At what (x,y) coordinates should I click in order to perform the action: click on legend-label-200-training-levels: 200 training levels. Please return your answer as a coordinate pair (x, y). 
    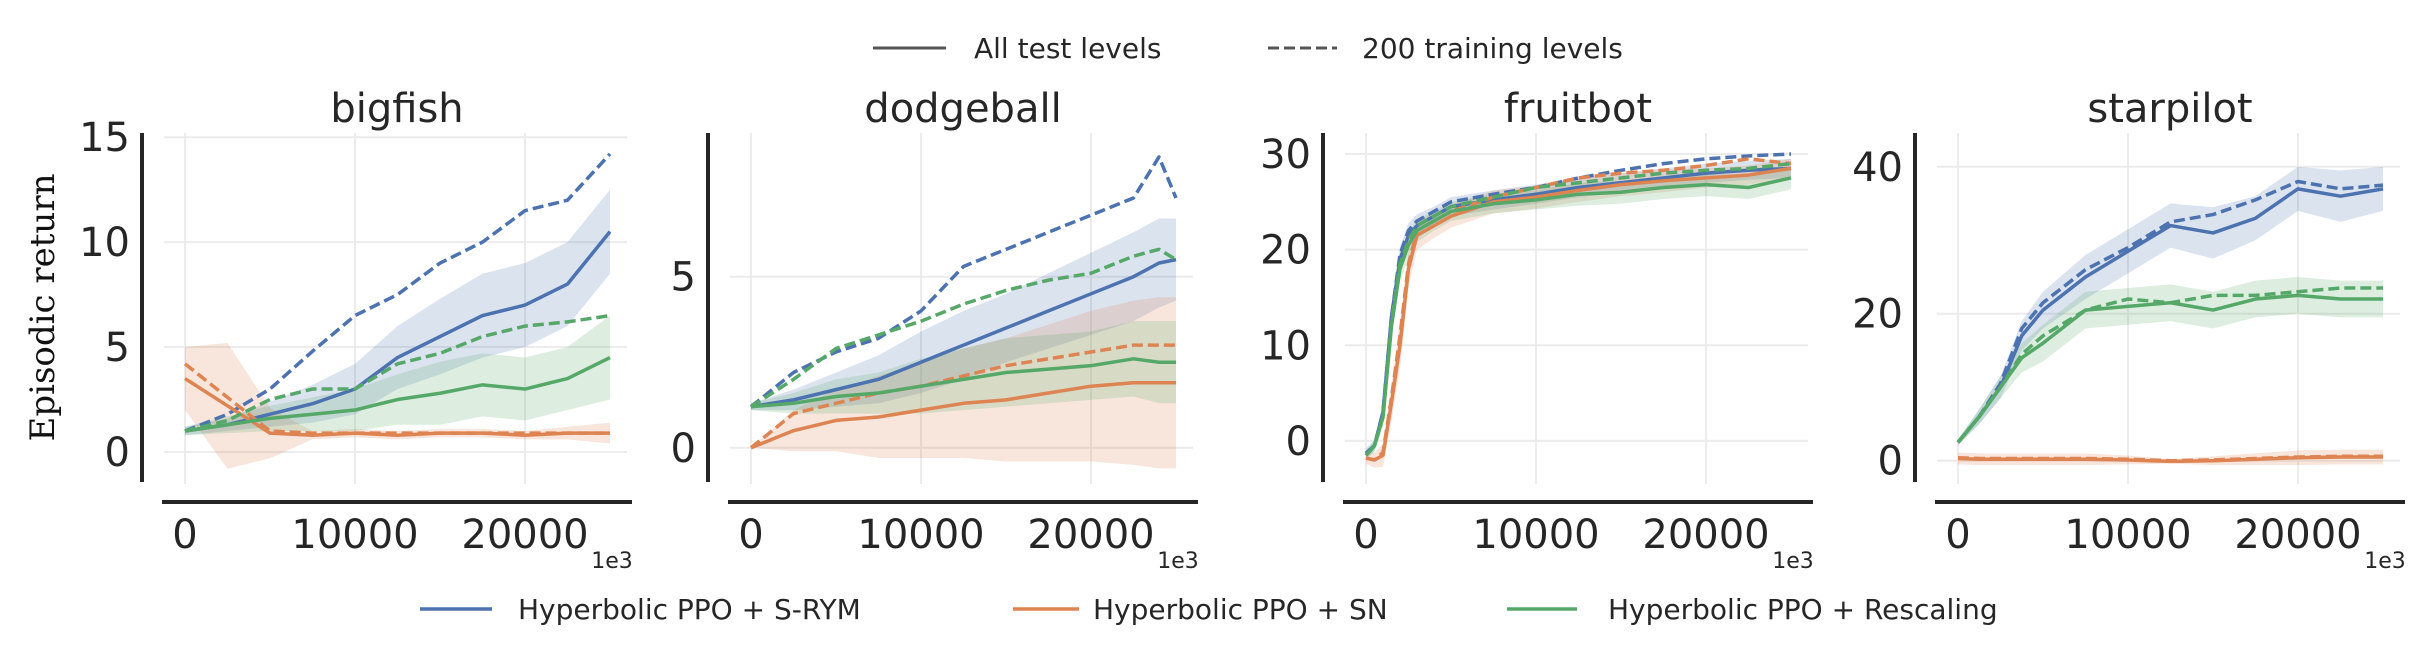
    Looking at the image, I should click on (1492, 48).